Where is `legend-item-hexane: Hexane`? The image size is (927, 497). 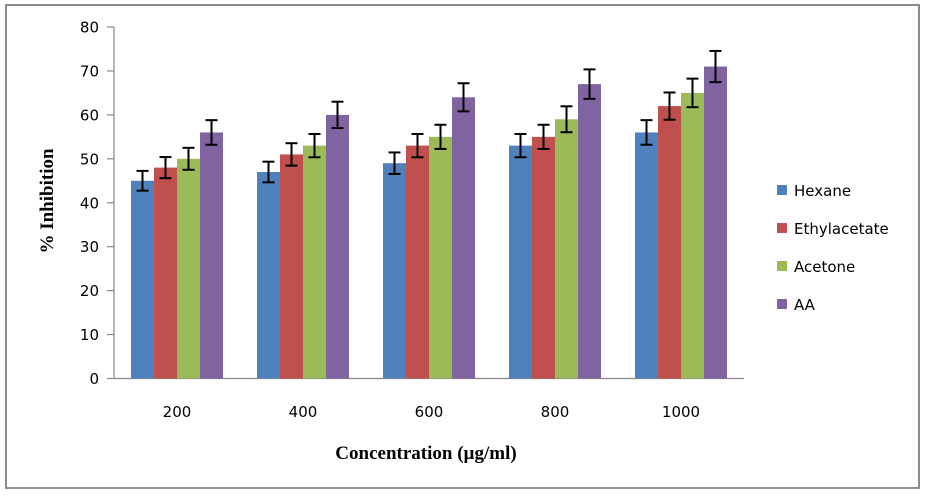
legend-item-hexane: Hexane is located at coordinates (814, 191).